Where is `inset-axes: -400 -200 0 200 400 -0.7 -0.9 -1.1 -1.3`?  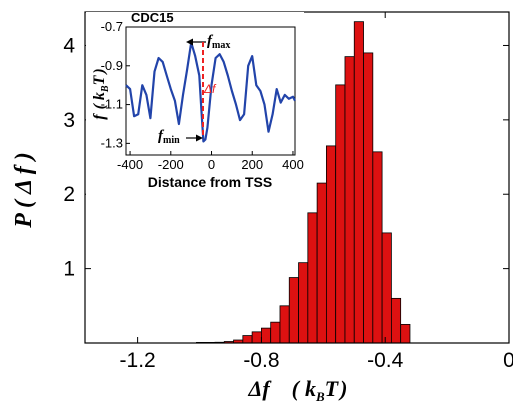
inset-axes: -400 -200 0 200 400 -0.7 -0.9 -1.1 -1.3 is located at coordinates (202, 95).